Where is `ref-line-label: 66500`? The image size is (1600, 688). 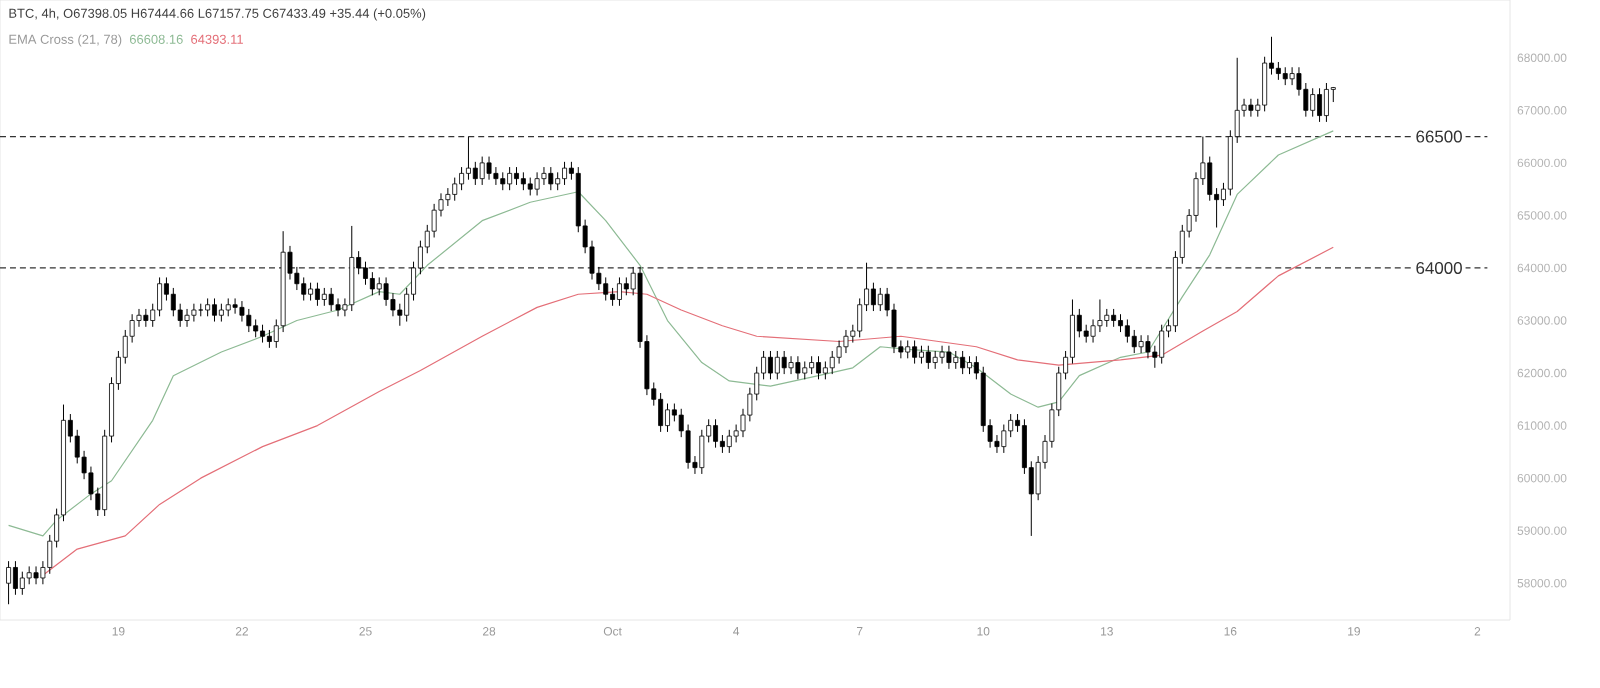
ref-line-label: 66500 is located at coordinates (1439, 136).